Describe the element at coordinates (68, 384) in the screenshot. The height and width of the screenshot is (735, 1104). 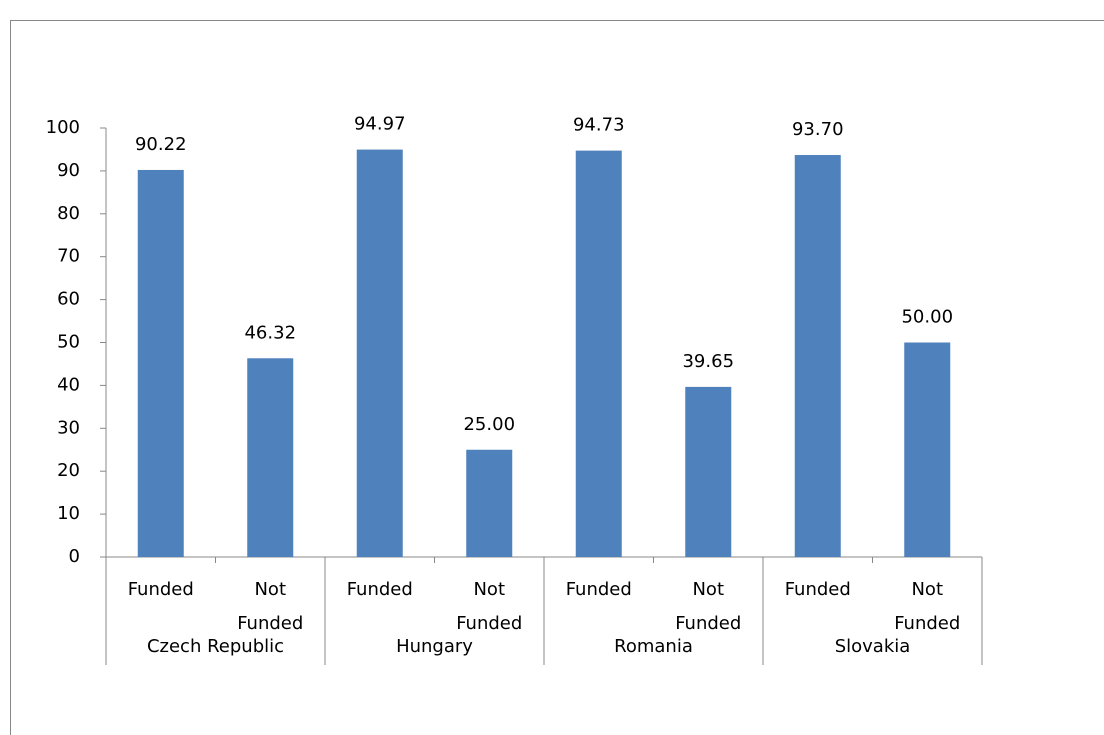
I see `y-tick-label: 40` at that location.